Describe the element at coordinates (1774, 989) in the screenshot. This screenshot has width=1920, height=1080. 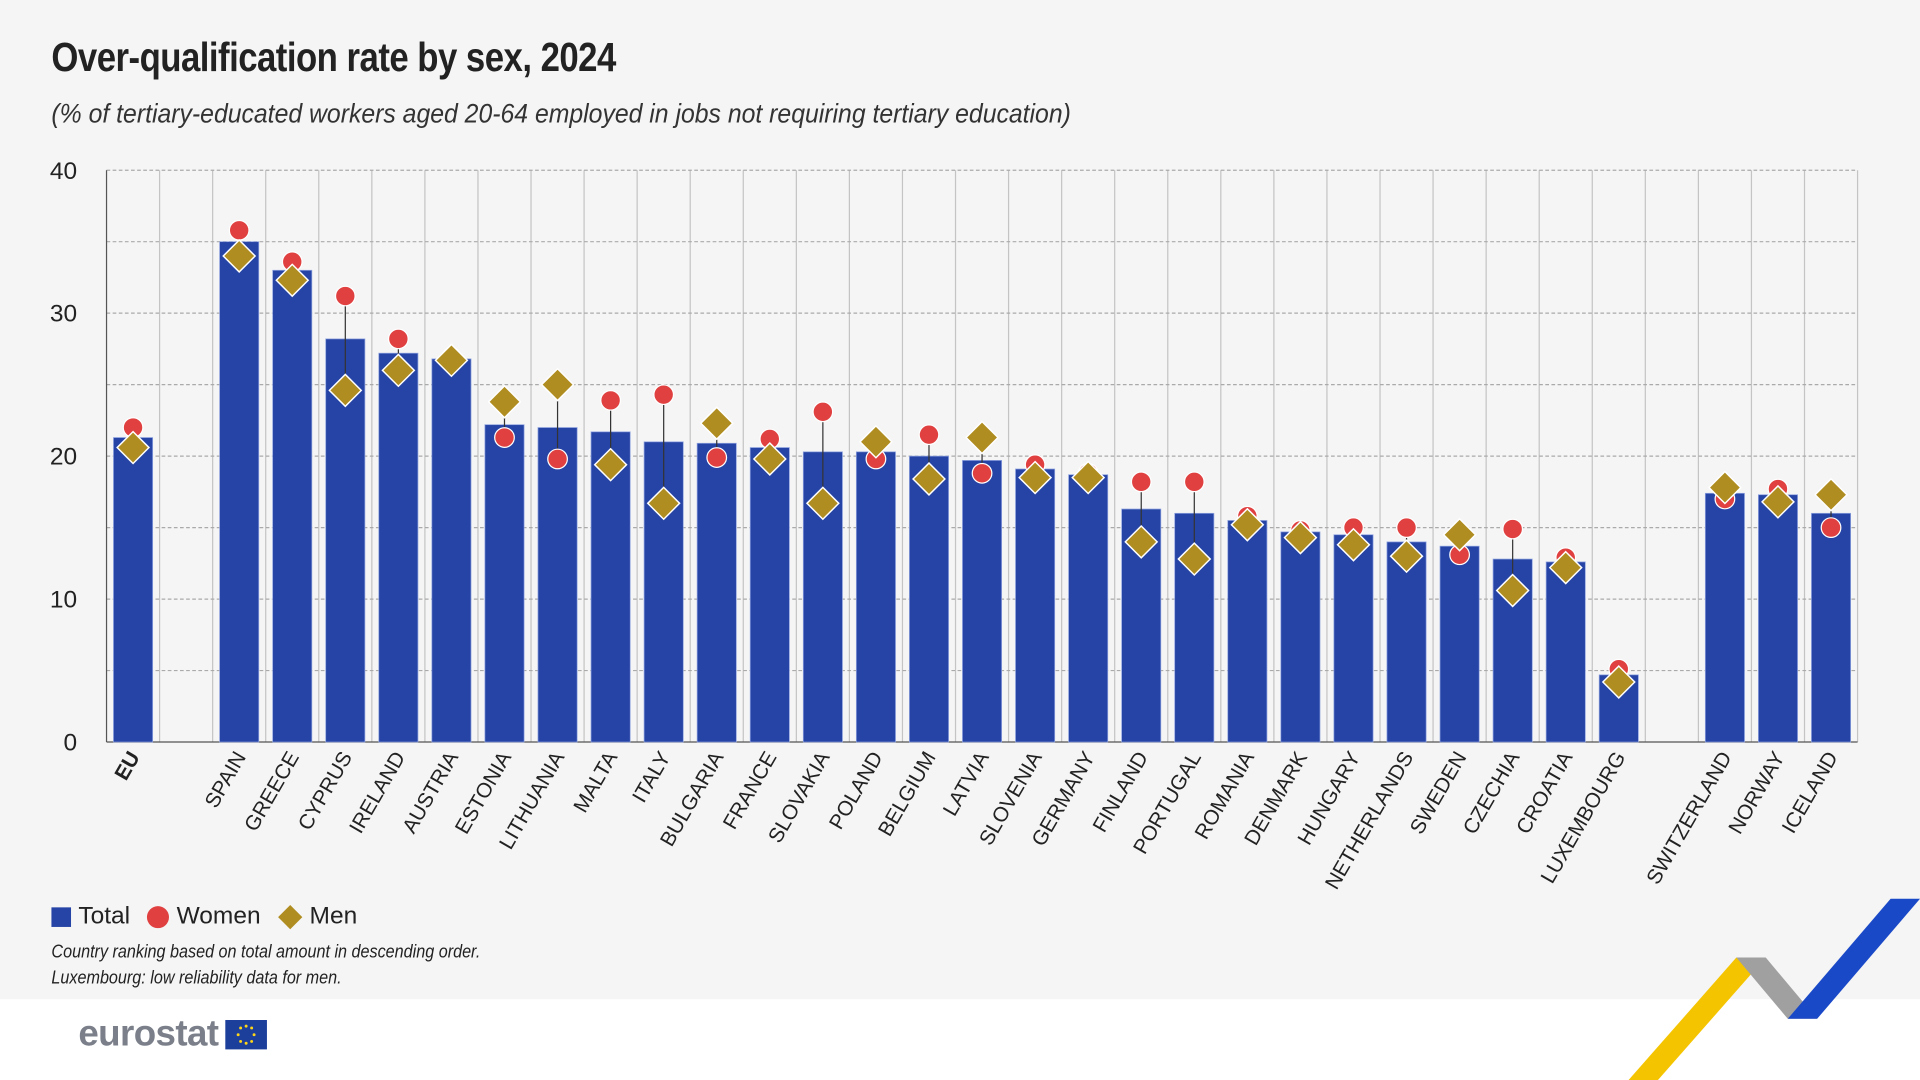
I see `decorative-stripes` at that location.